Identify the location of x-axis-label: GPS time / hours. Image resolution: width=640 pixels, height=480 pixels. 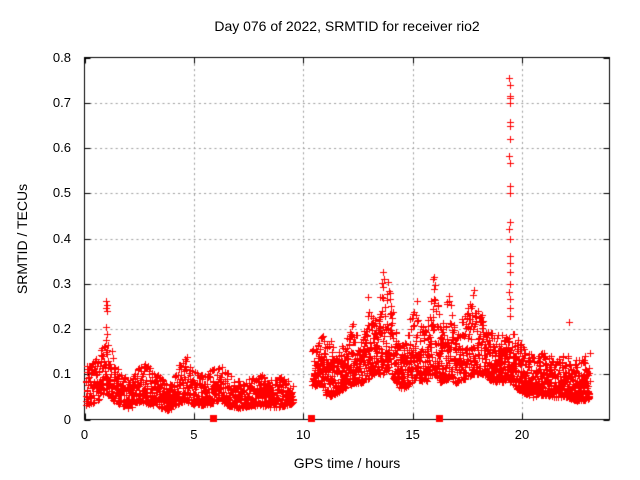
(347, 463).